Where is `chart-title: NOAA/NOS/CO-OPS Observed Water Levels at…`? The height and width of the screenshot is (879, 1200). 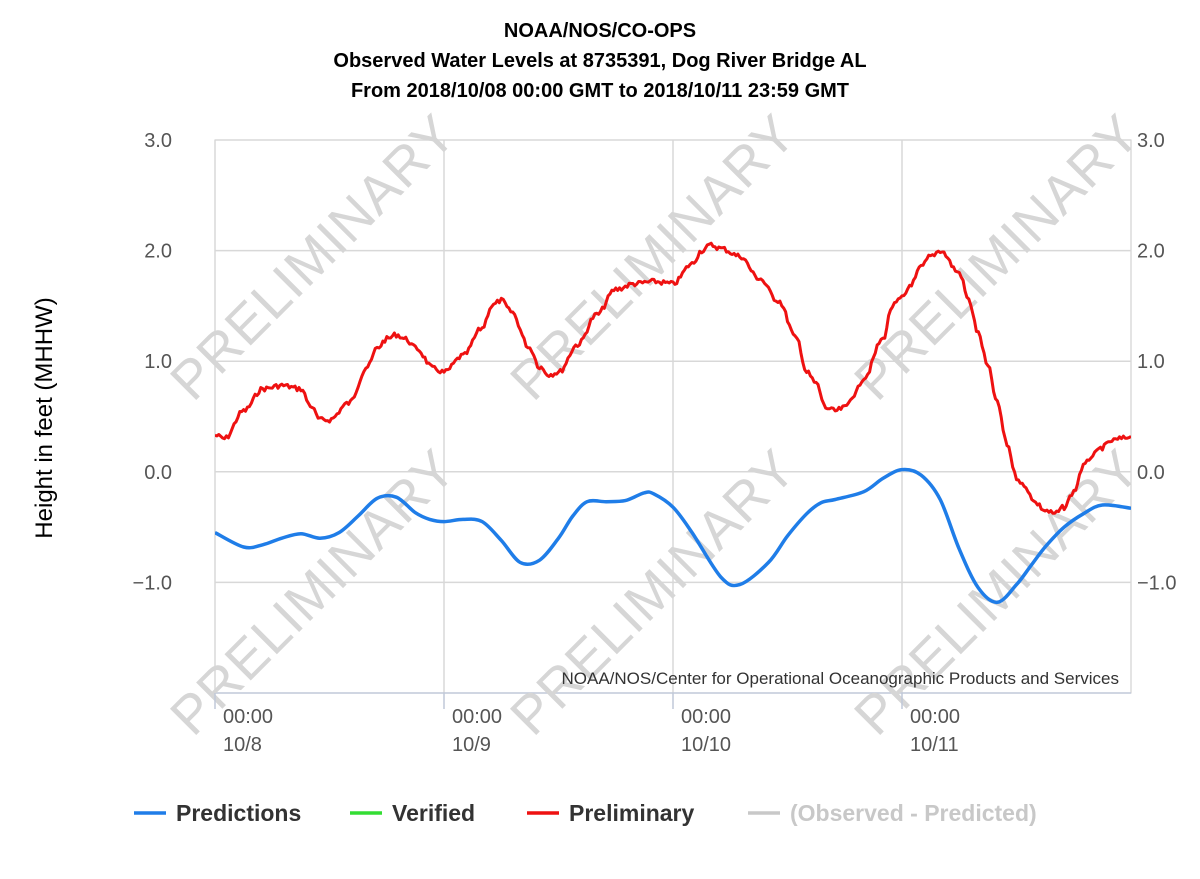 chart-title: NOAA/NOS/CO-OPS Observed Water Levels at… is located at coordinates (599, 61).